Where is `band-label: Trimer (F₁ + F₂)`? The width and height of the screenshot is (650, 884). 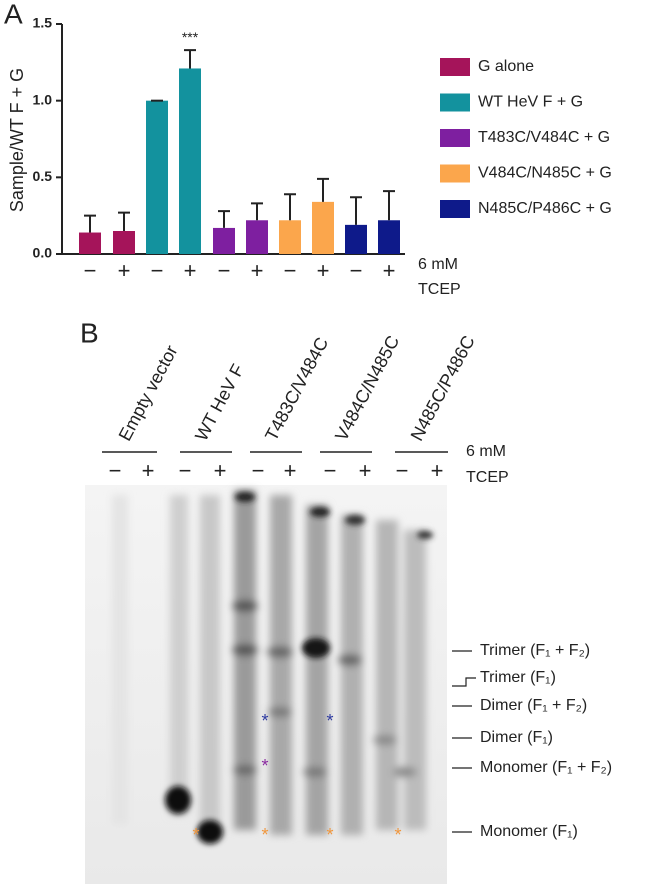 band-label: Trimer (F₁ + F₂) is located at coordinates (535, 650).